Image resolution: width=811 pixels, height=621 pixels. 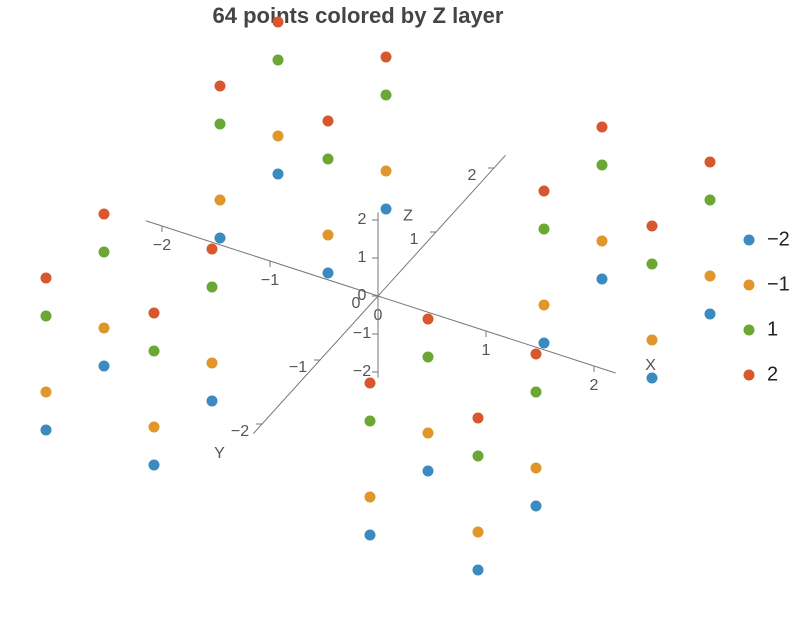 I want to click on legend-label: 1, so click(x=772, y=329).